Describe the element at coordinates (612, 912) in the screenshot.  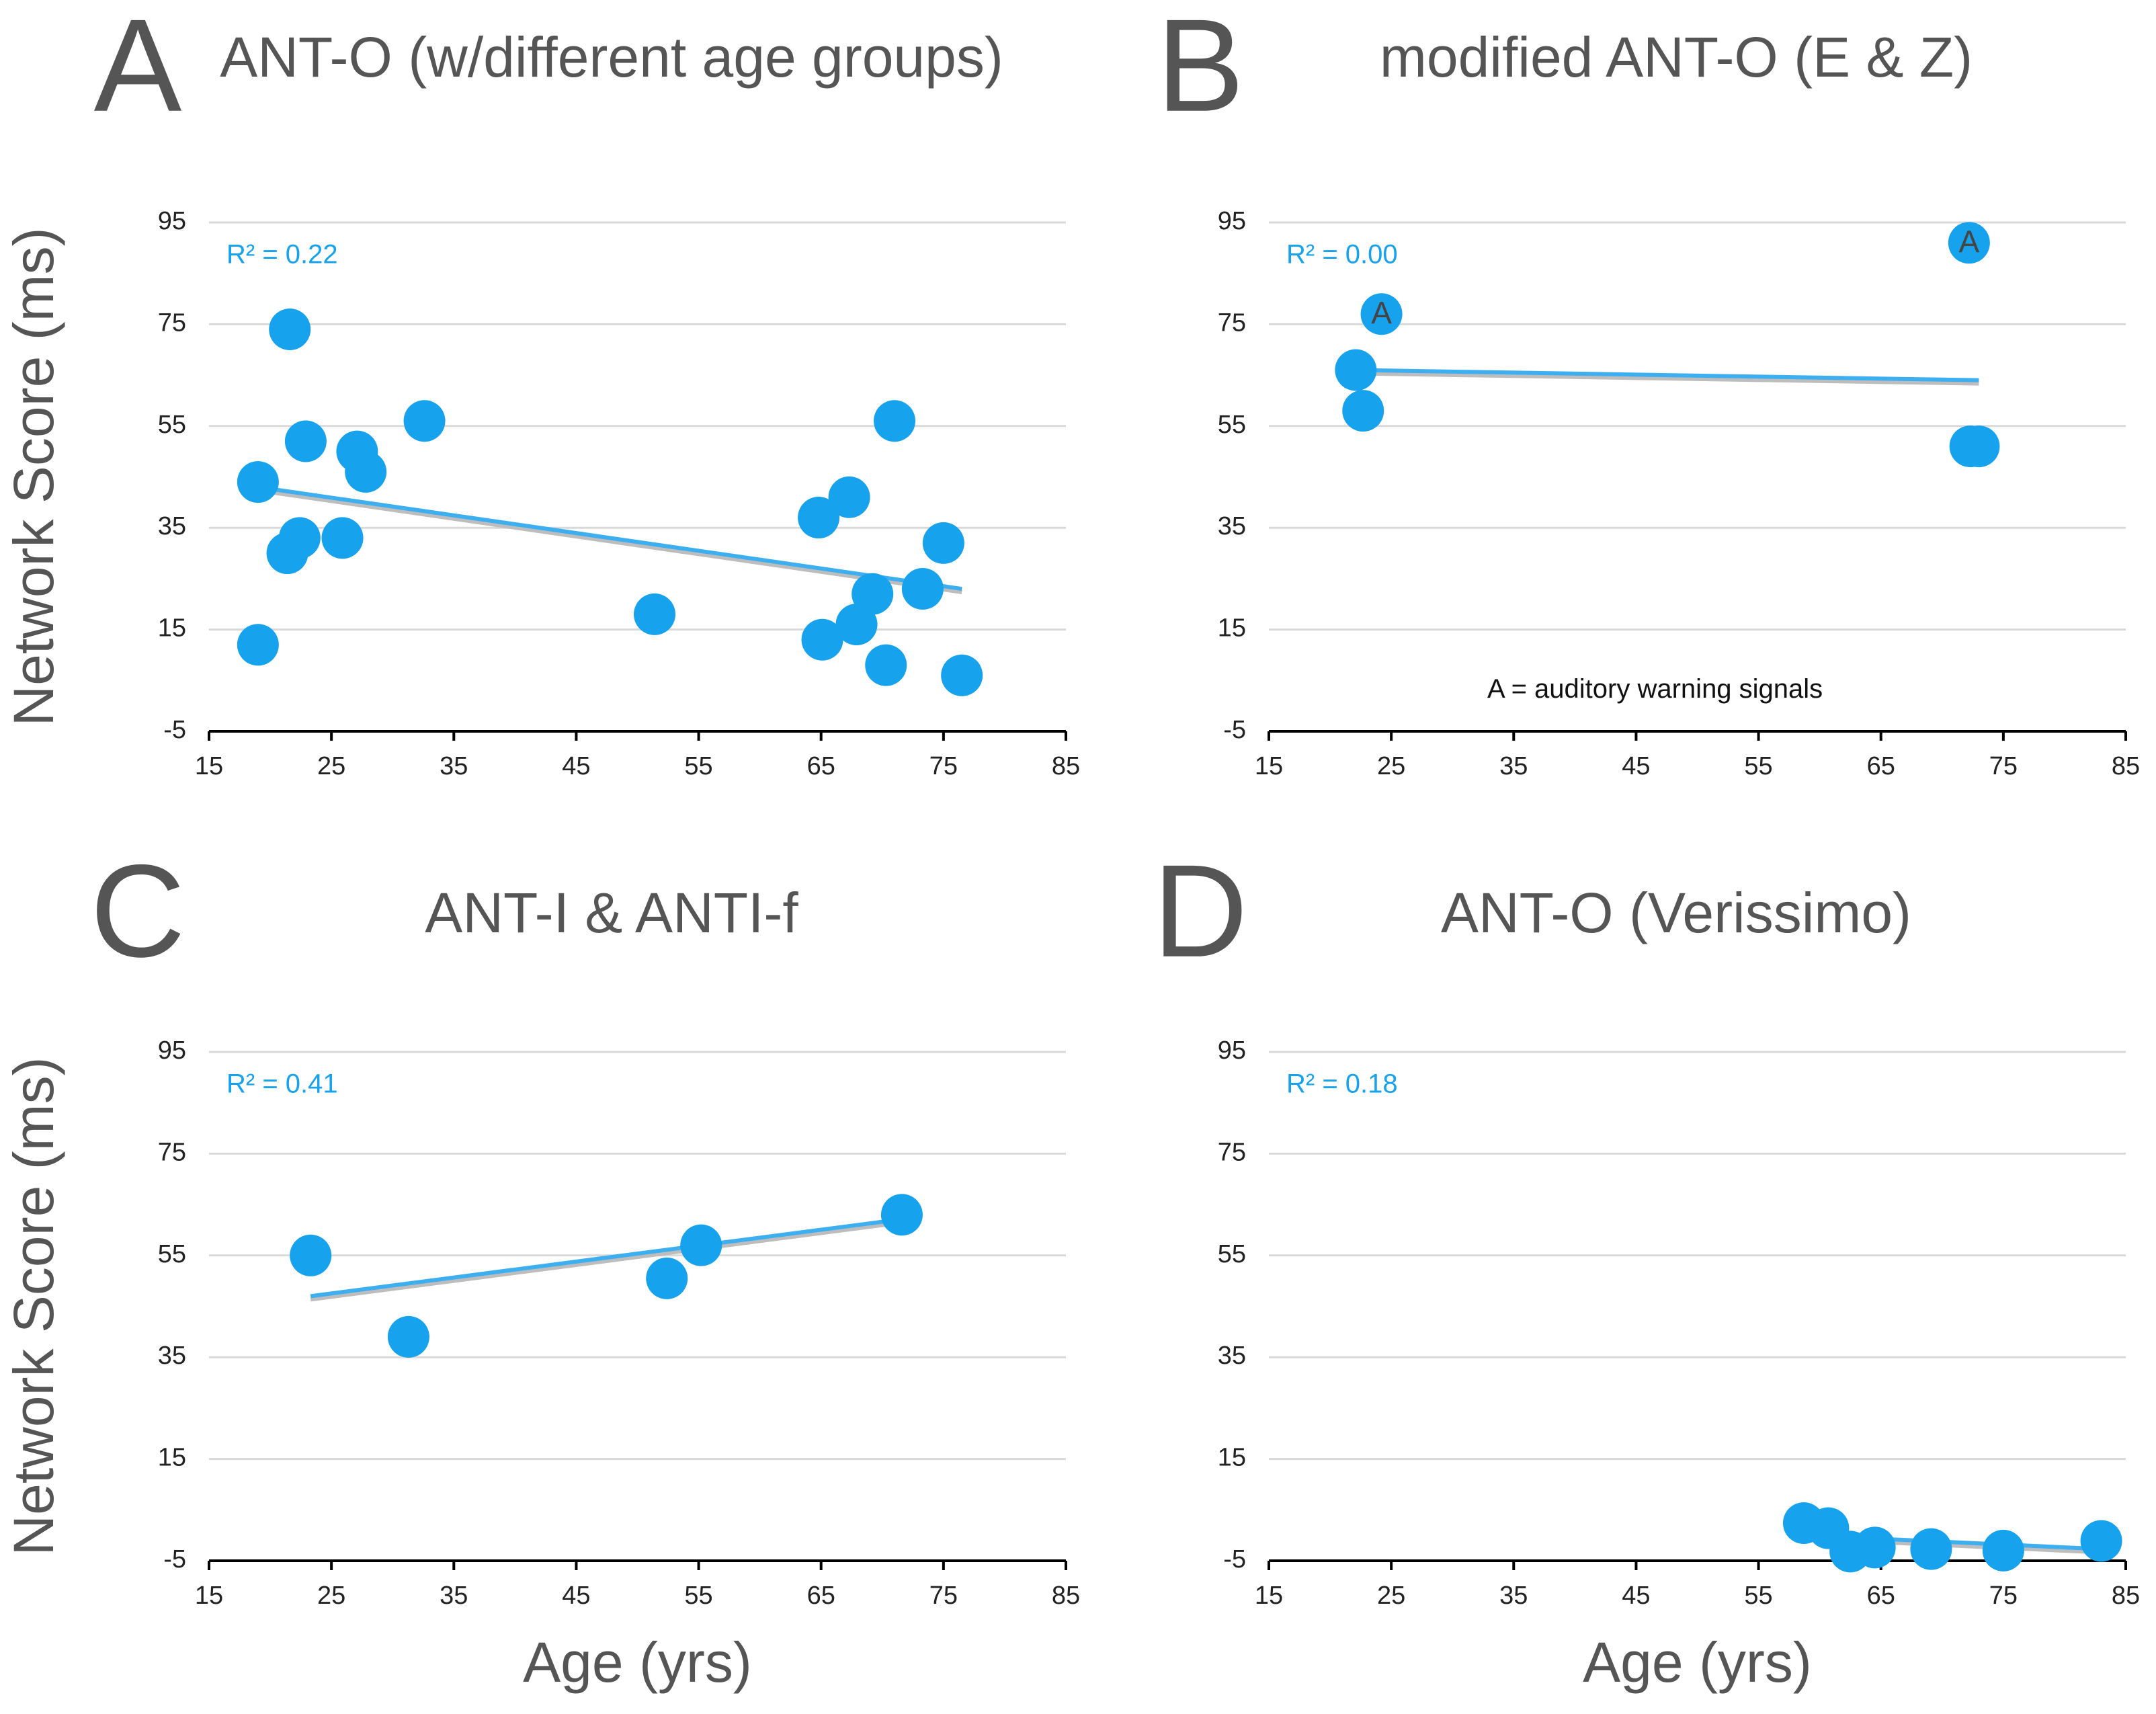
I see `chart-title: ANT-I & ANTI-f` at that location.